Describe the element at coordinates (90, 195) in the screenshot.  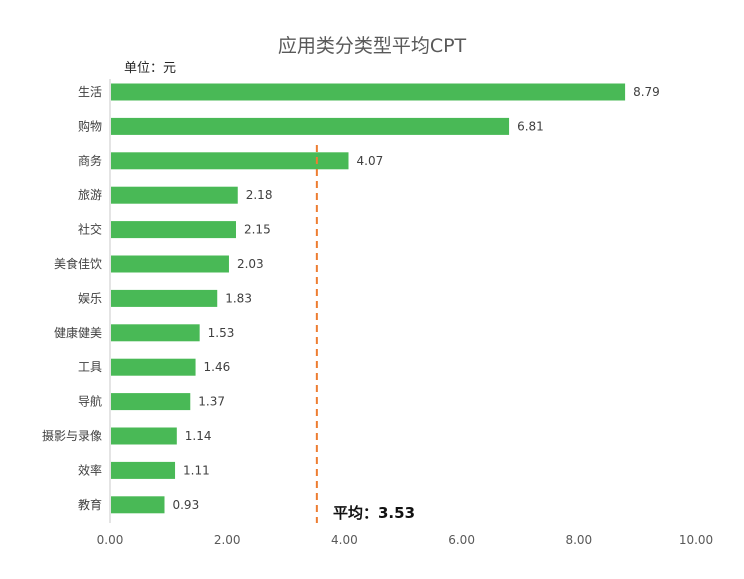
I see `category-label: 旅游` at that location.